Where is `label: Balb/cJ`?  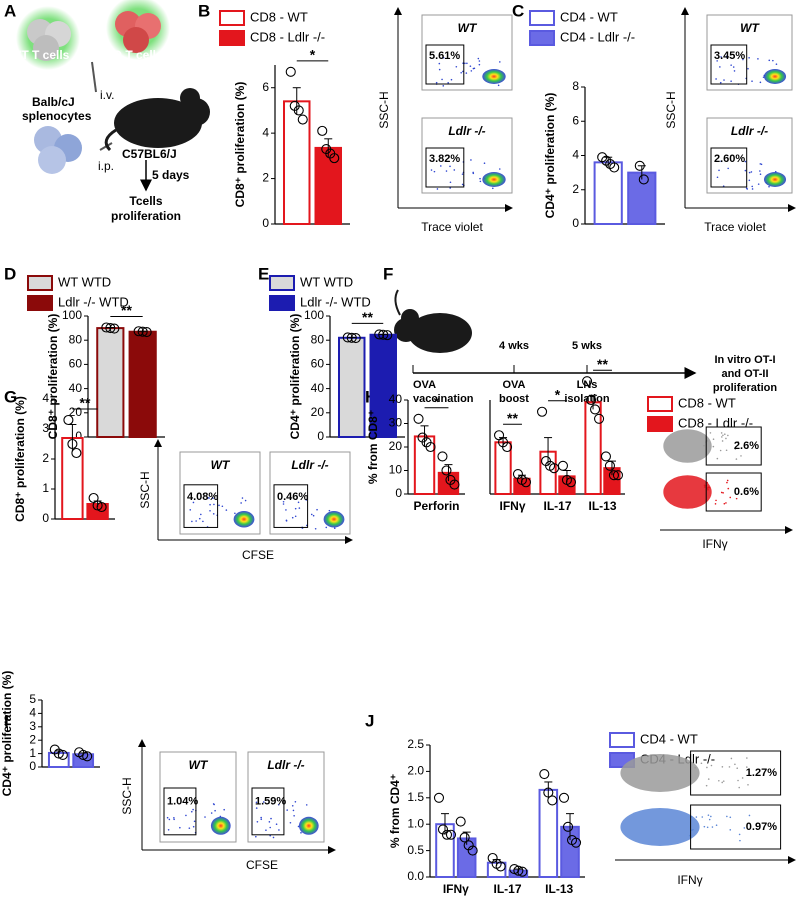 label: Balb/cJ is located at coordinates (53, 102).